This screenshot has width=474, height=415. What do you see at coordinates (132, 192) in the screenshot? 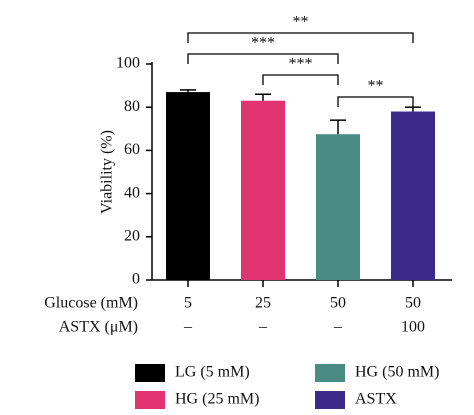
I see `y-tick-label: 40` at bounding box center [132, 192].